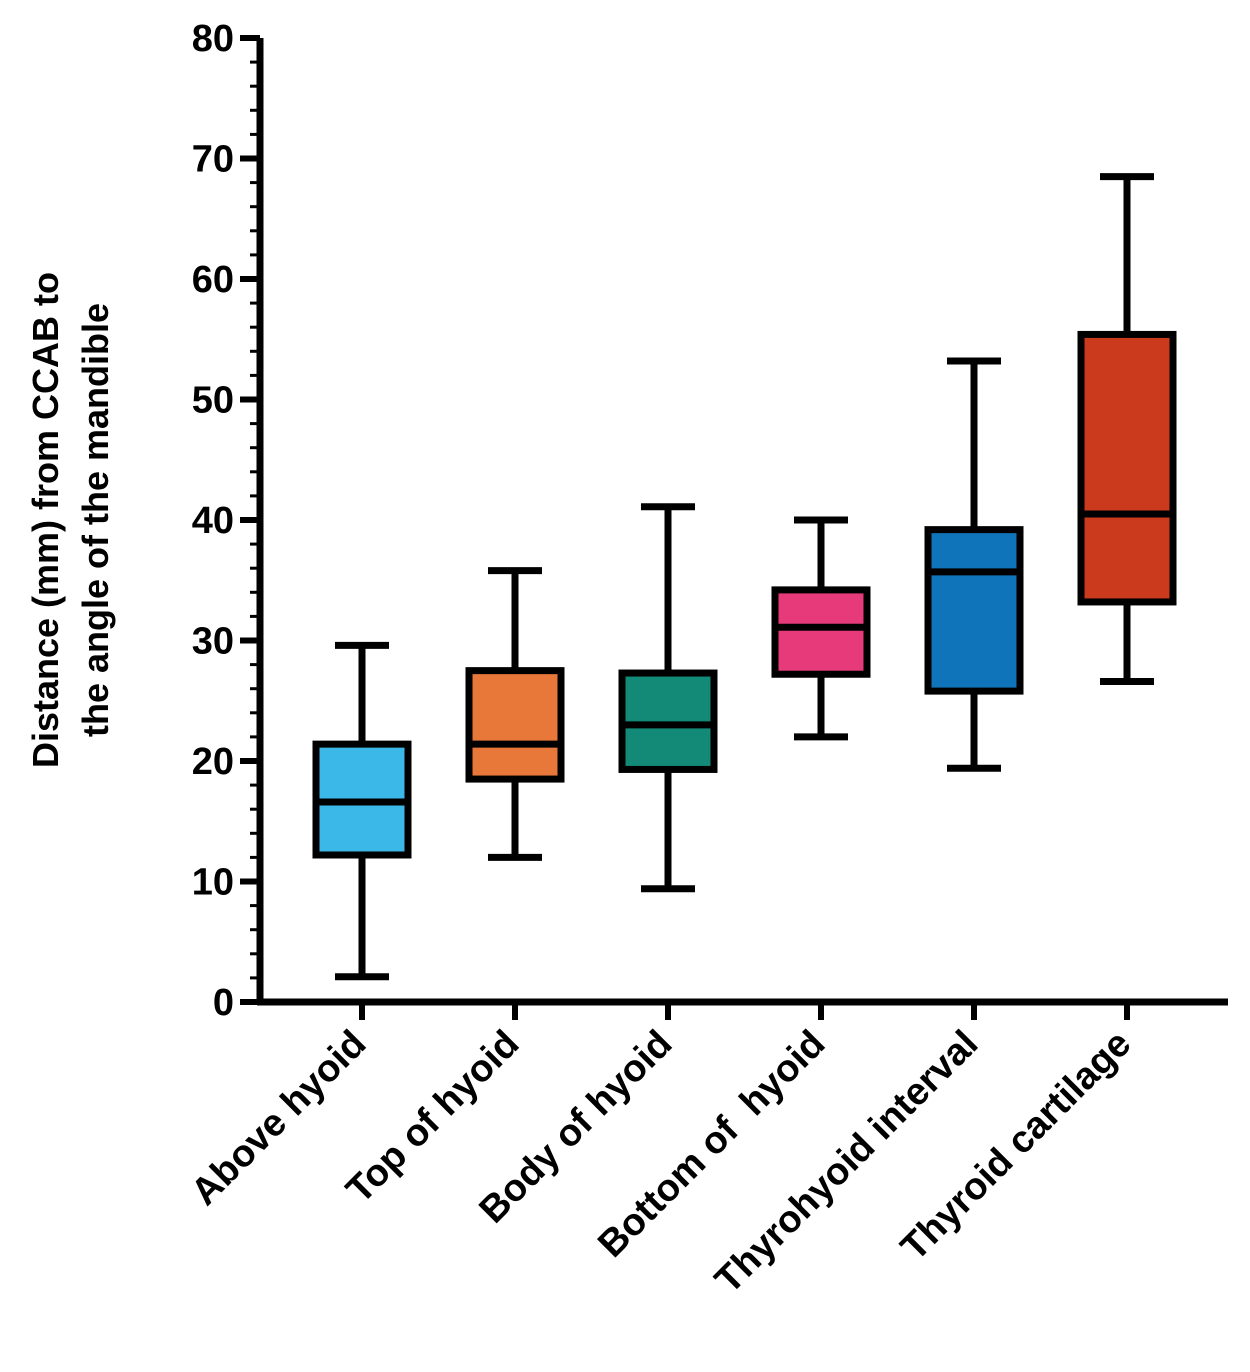 The width and height of the screenshot is (1250, 1372). What do you see at coordinates (213, 883) in the screenshot?
I see `y-tick-label: 10` at bounding box center [213, 883].